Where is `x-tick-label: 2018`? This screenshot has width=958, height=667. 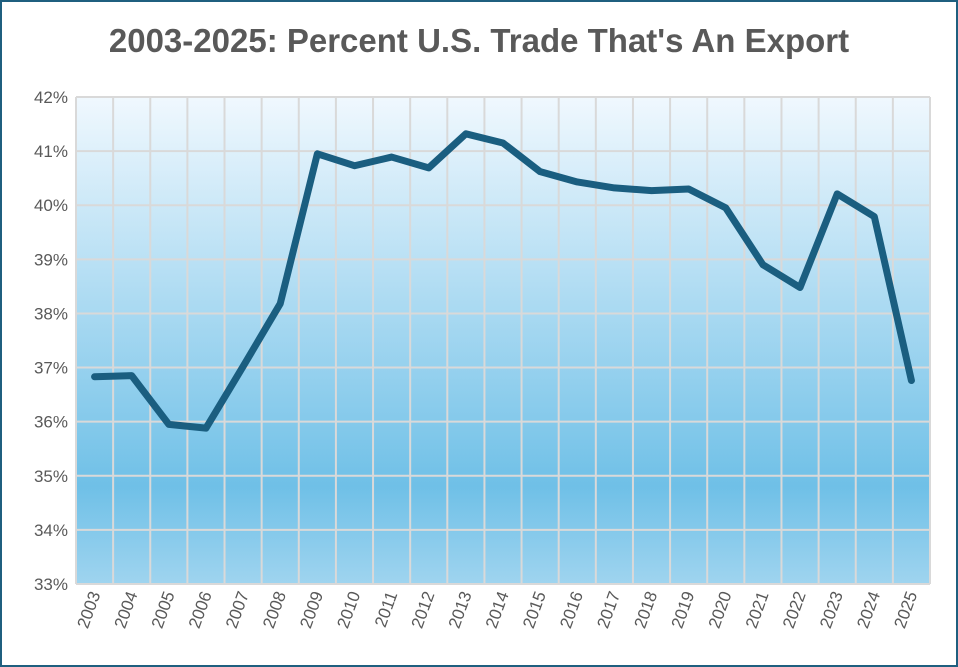 x-tick-label: 2018 is located at coordinates (645, 610).